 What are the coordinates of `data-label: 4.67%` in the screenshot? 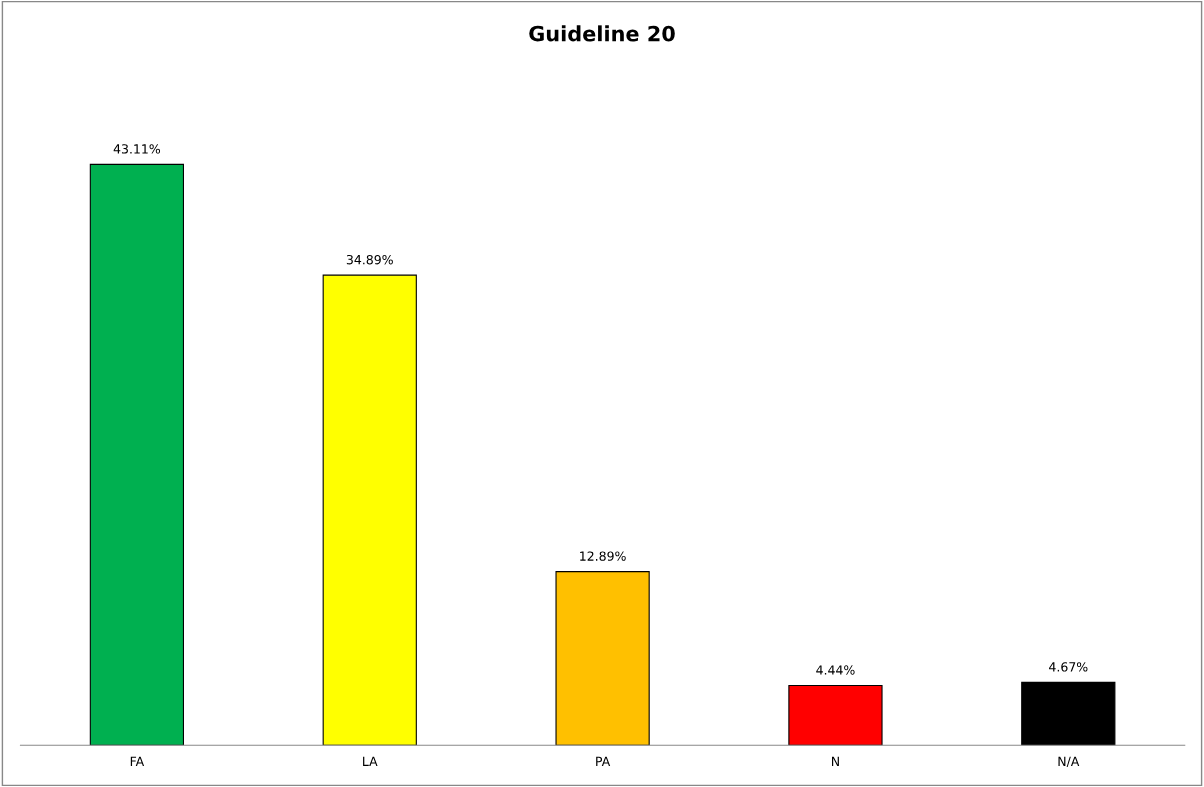 It's located at (1068, 667).